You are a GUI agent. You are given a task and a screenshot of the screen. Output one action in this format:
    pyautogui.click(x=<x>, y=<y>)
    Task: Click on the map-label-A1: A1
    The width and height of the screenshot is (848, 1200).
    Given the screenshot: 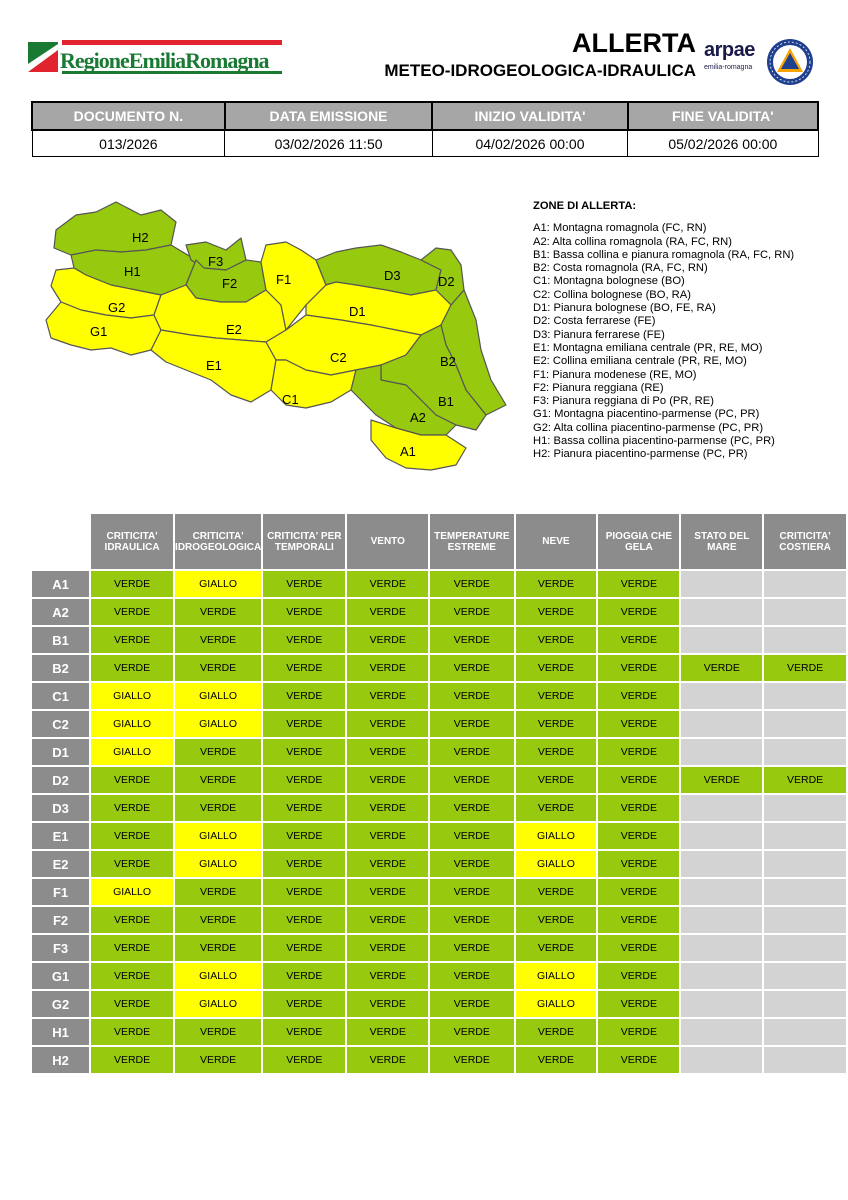 What is the action you would take?
    pyautogui.click(x=408, y=451)
    